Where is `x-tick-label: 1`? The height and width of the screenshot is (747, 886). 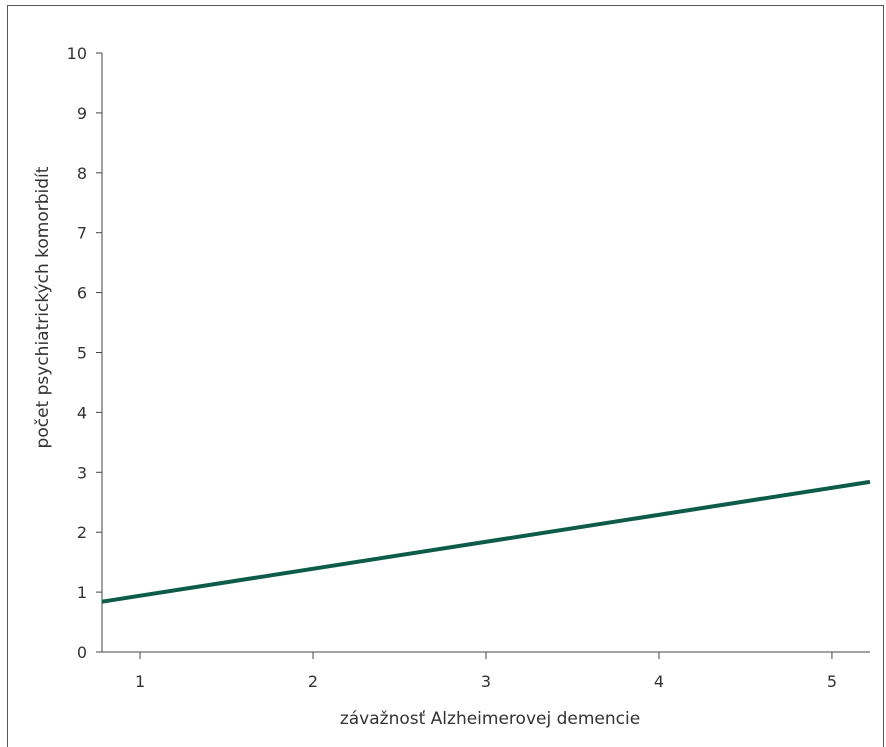 x-tick-label: 1 is located at coordinates (140, 681).